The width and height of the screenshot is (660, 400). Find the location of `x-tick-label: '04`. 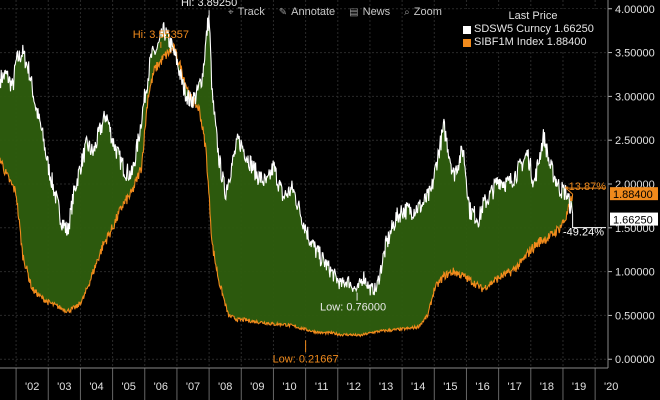

x-tick-label: '04 is located at coordinates (96, 387).